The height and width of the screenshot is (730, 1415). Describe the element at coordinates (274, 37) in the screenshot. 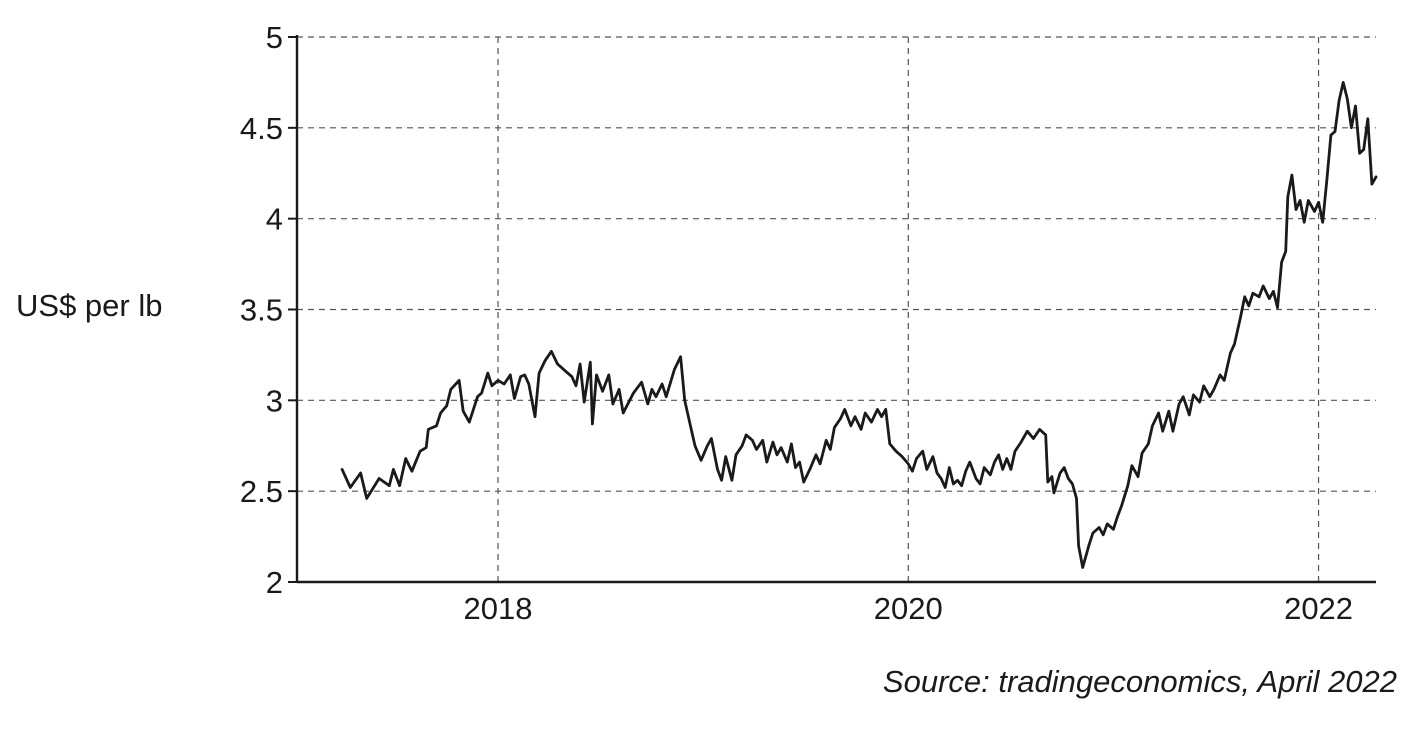

I see `y-tick-label-5: 5` at that location.